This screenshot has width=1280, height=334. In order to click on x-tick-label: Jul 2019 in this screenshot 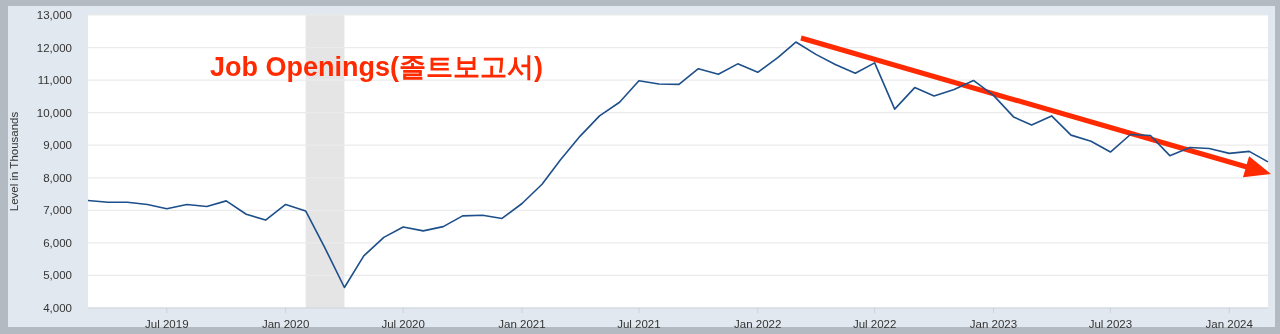, I will do `click(167, 324)`.